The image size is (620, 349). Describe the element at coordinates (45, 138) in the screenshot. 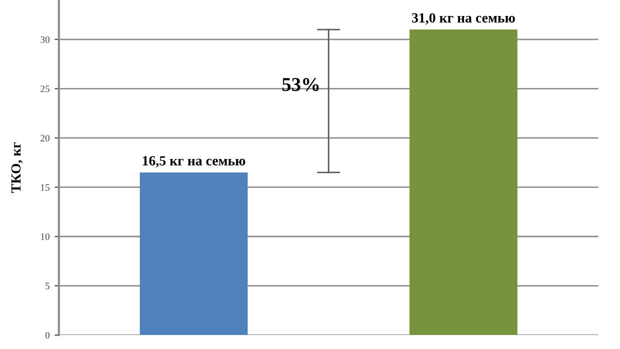

I see `y-tick-label: 20` at that location.